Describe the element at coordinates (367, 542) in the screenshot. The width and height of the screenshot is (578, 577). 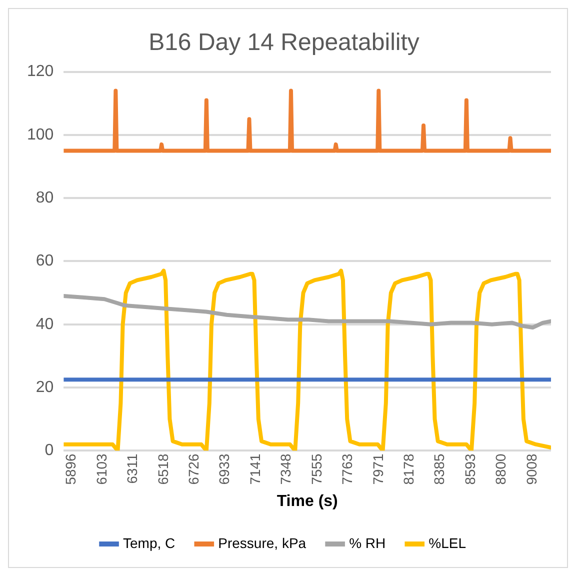
I see `legend-label: % RH` at that location.